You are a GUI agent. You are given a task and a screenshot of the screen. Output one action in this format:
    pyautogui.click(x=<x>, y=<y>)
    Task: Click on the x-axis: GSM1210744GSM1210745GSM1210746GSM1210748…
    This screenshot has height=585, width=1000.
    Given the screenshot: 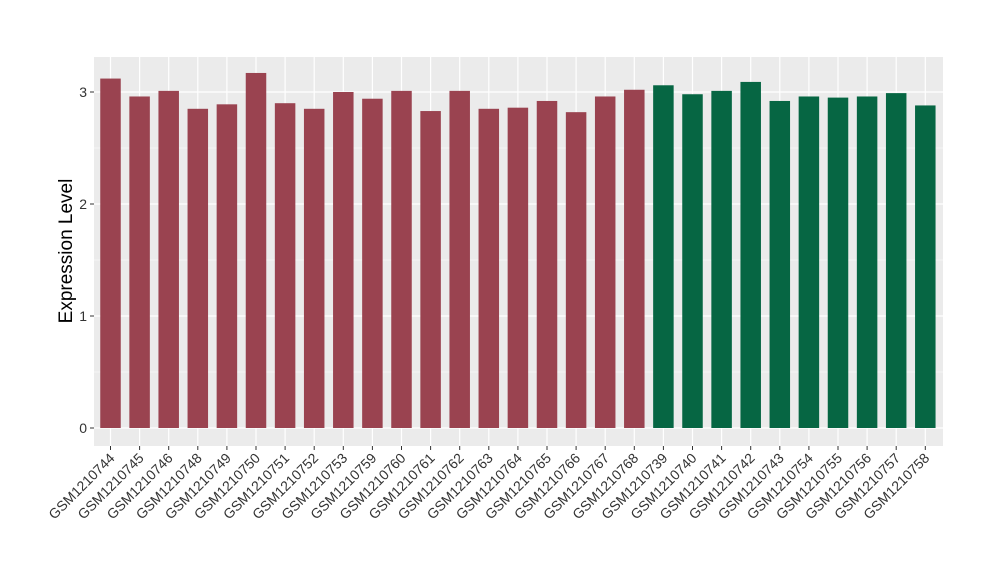 What is the action you would take?
    pyautogui.click(x=489, y=484)
    